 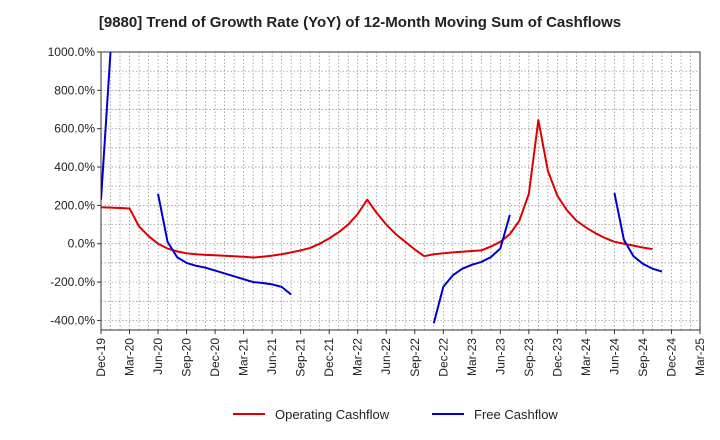 What do you see at coordinates (74, 167) in the screenshot?
I see `y-tick-label: 400.0%` at bounding box center [74, 167].